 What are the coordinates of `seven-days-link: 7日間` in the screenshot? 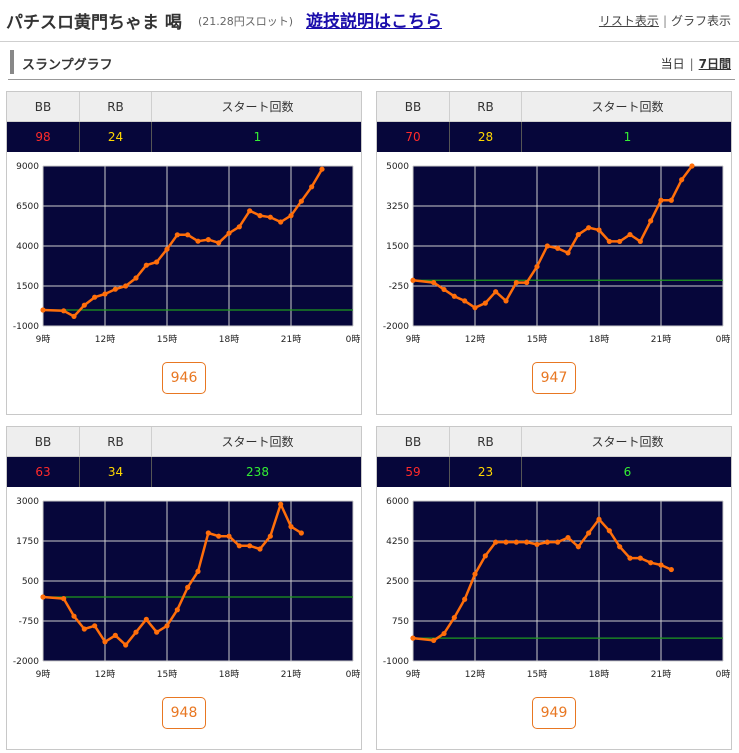 It's located at (714, 64).